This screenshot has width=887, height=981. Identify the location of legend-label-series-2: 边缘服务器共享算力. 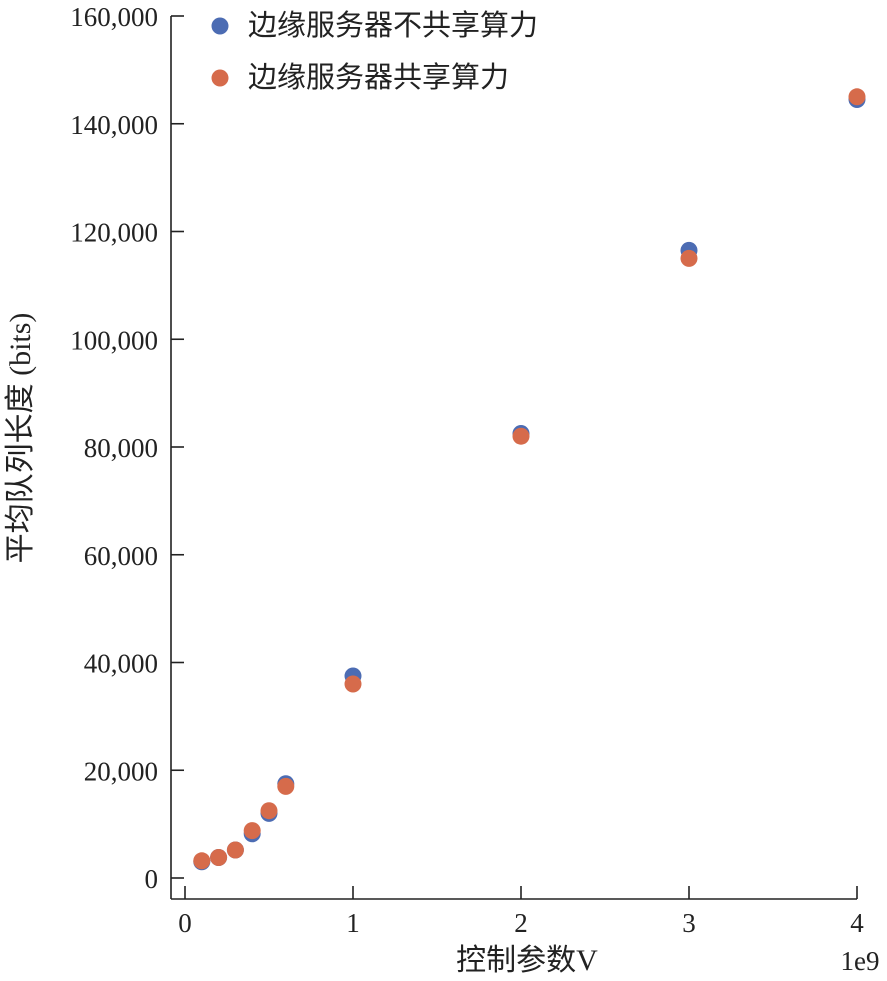
(378, 77).